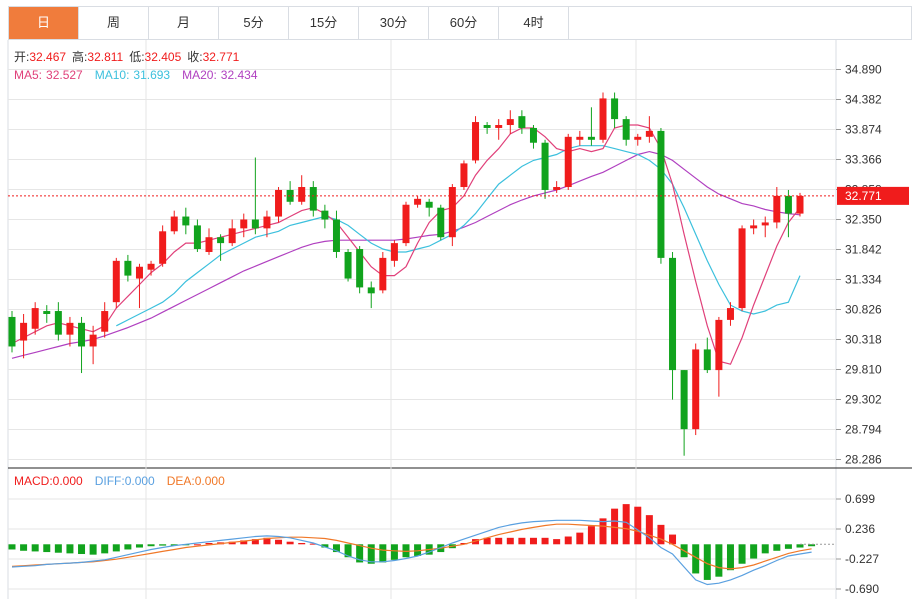  What do you see at coordinates (44, 23) in the screenshot?
I see `tab-period-0: 日` at bounding box center [44, 23].